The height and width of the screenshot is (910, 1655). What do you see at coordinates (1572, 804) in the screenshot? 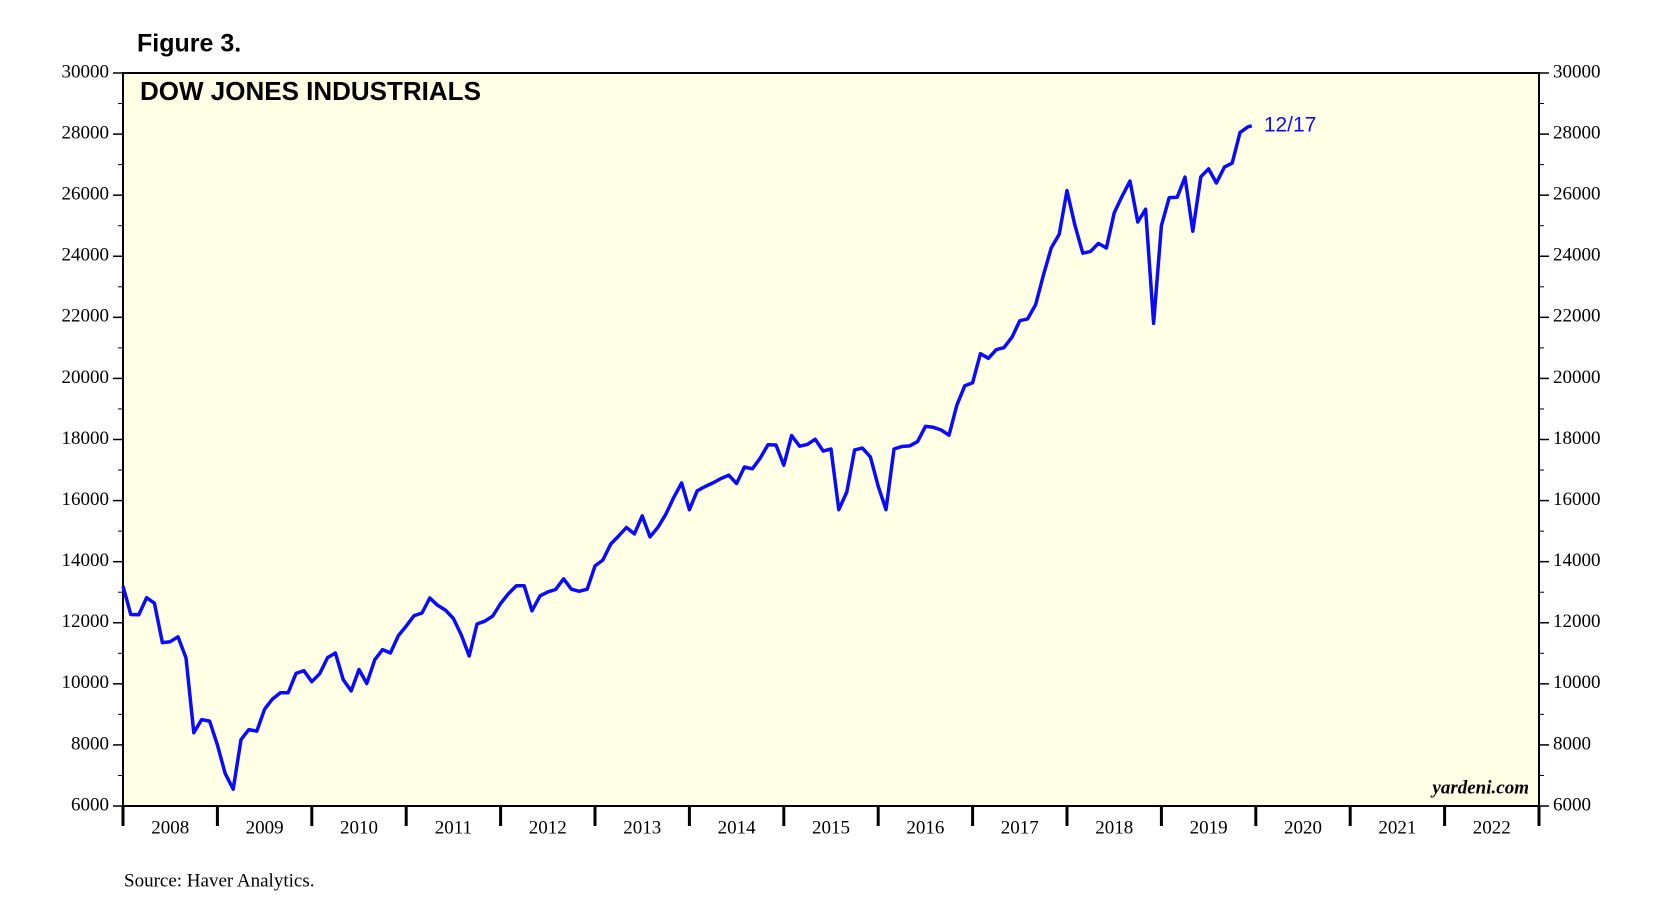
I see `y2-tick-label: 6000` at bounding box center [1572, 804].